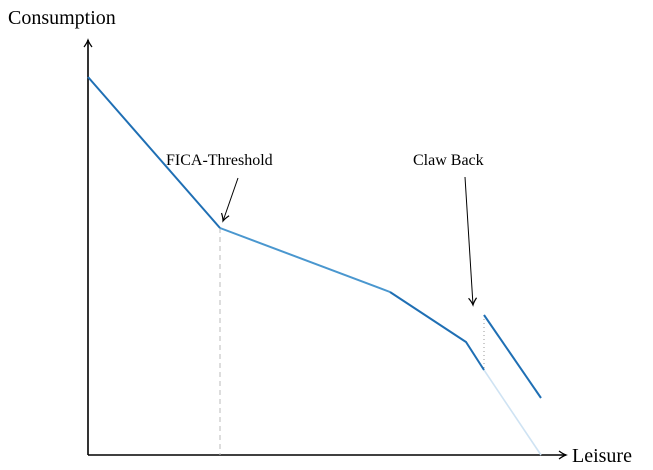 This screenshot has width=653, height=470. What do you see at coordinates (602, 456) in the screenshot?
I see `x-axis-label: Leisure` at bounding box center [602, 456].